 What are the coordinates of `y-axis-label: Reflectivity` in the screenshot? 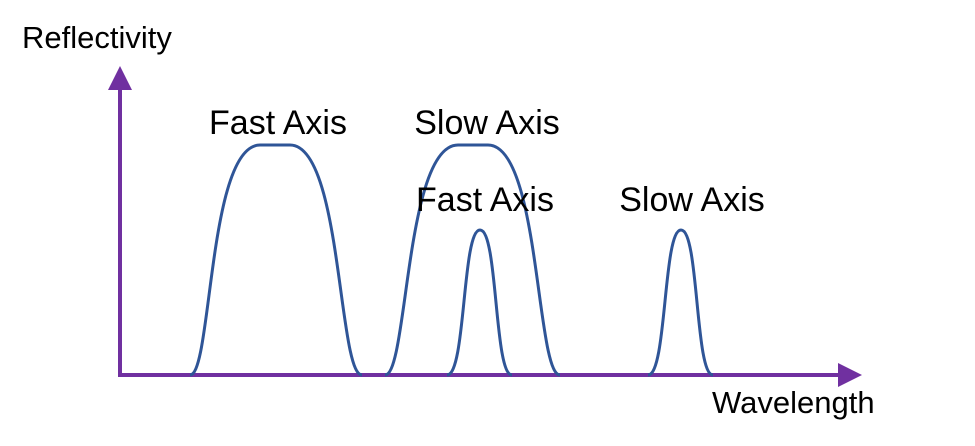 It's located at (97, 37).